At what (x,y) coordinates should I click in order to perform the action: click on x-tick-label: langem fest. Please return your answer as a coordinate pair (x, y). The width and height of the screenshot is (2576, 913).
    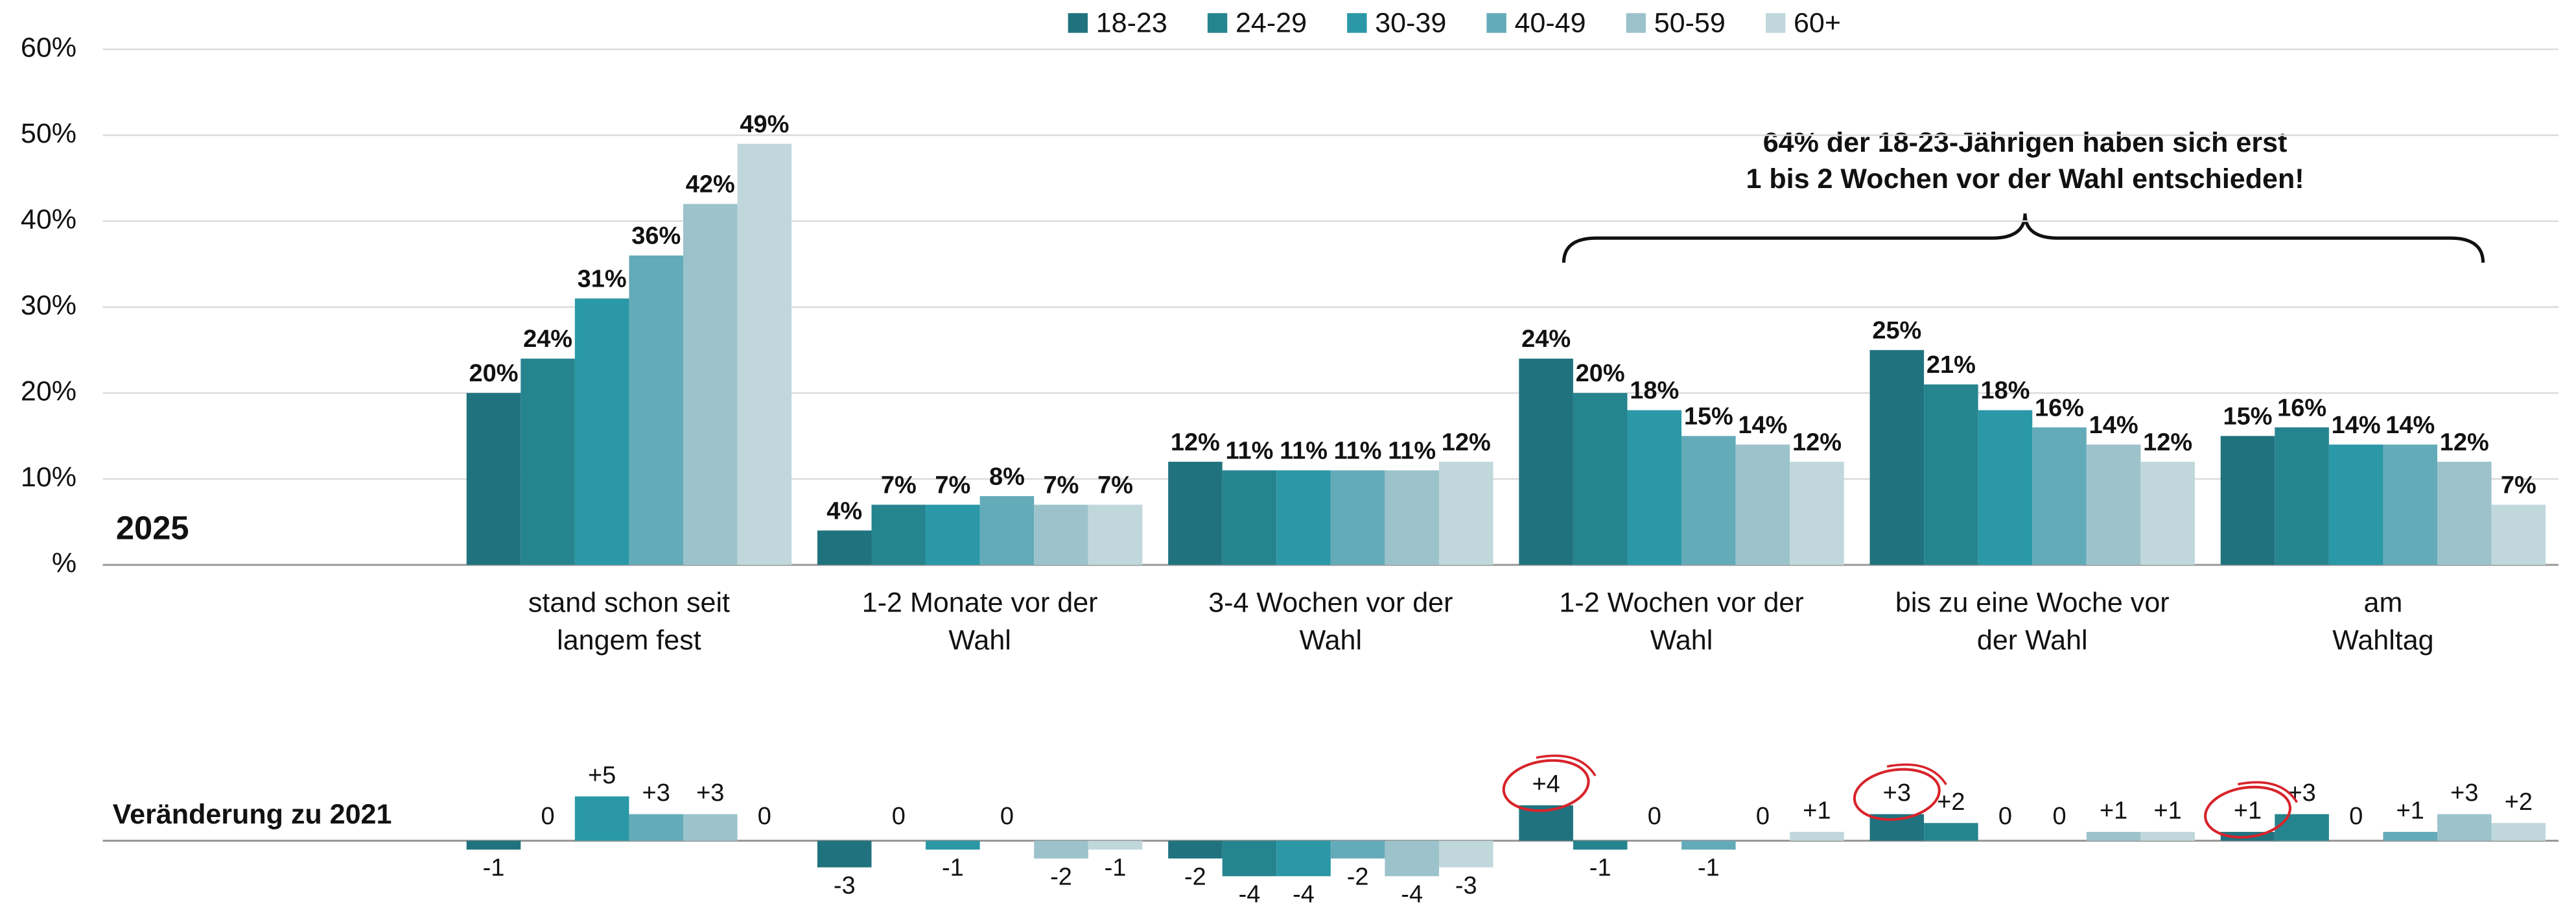
    Looking at the image, I should click on (629, 640).